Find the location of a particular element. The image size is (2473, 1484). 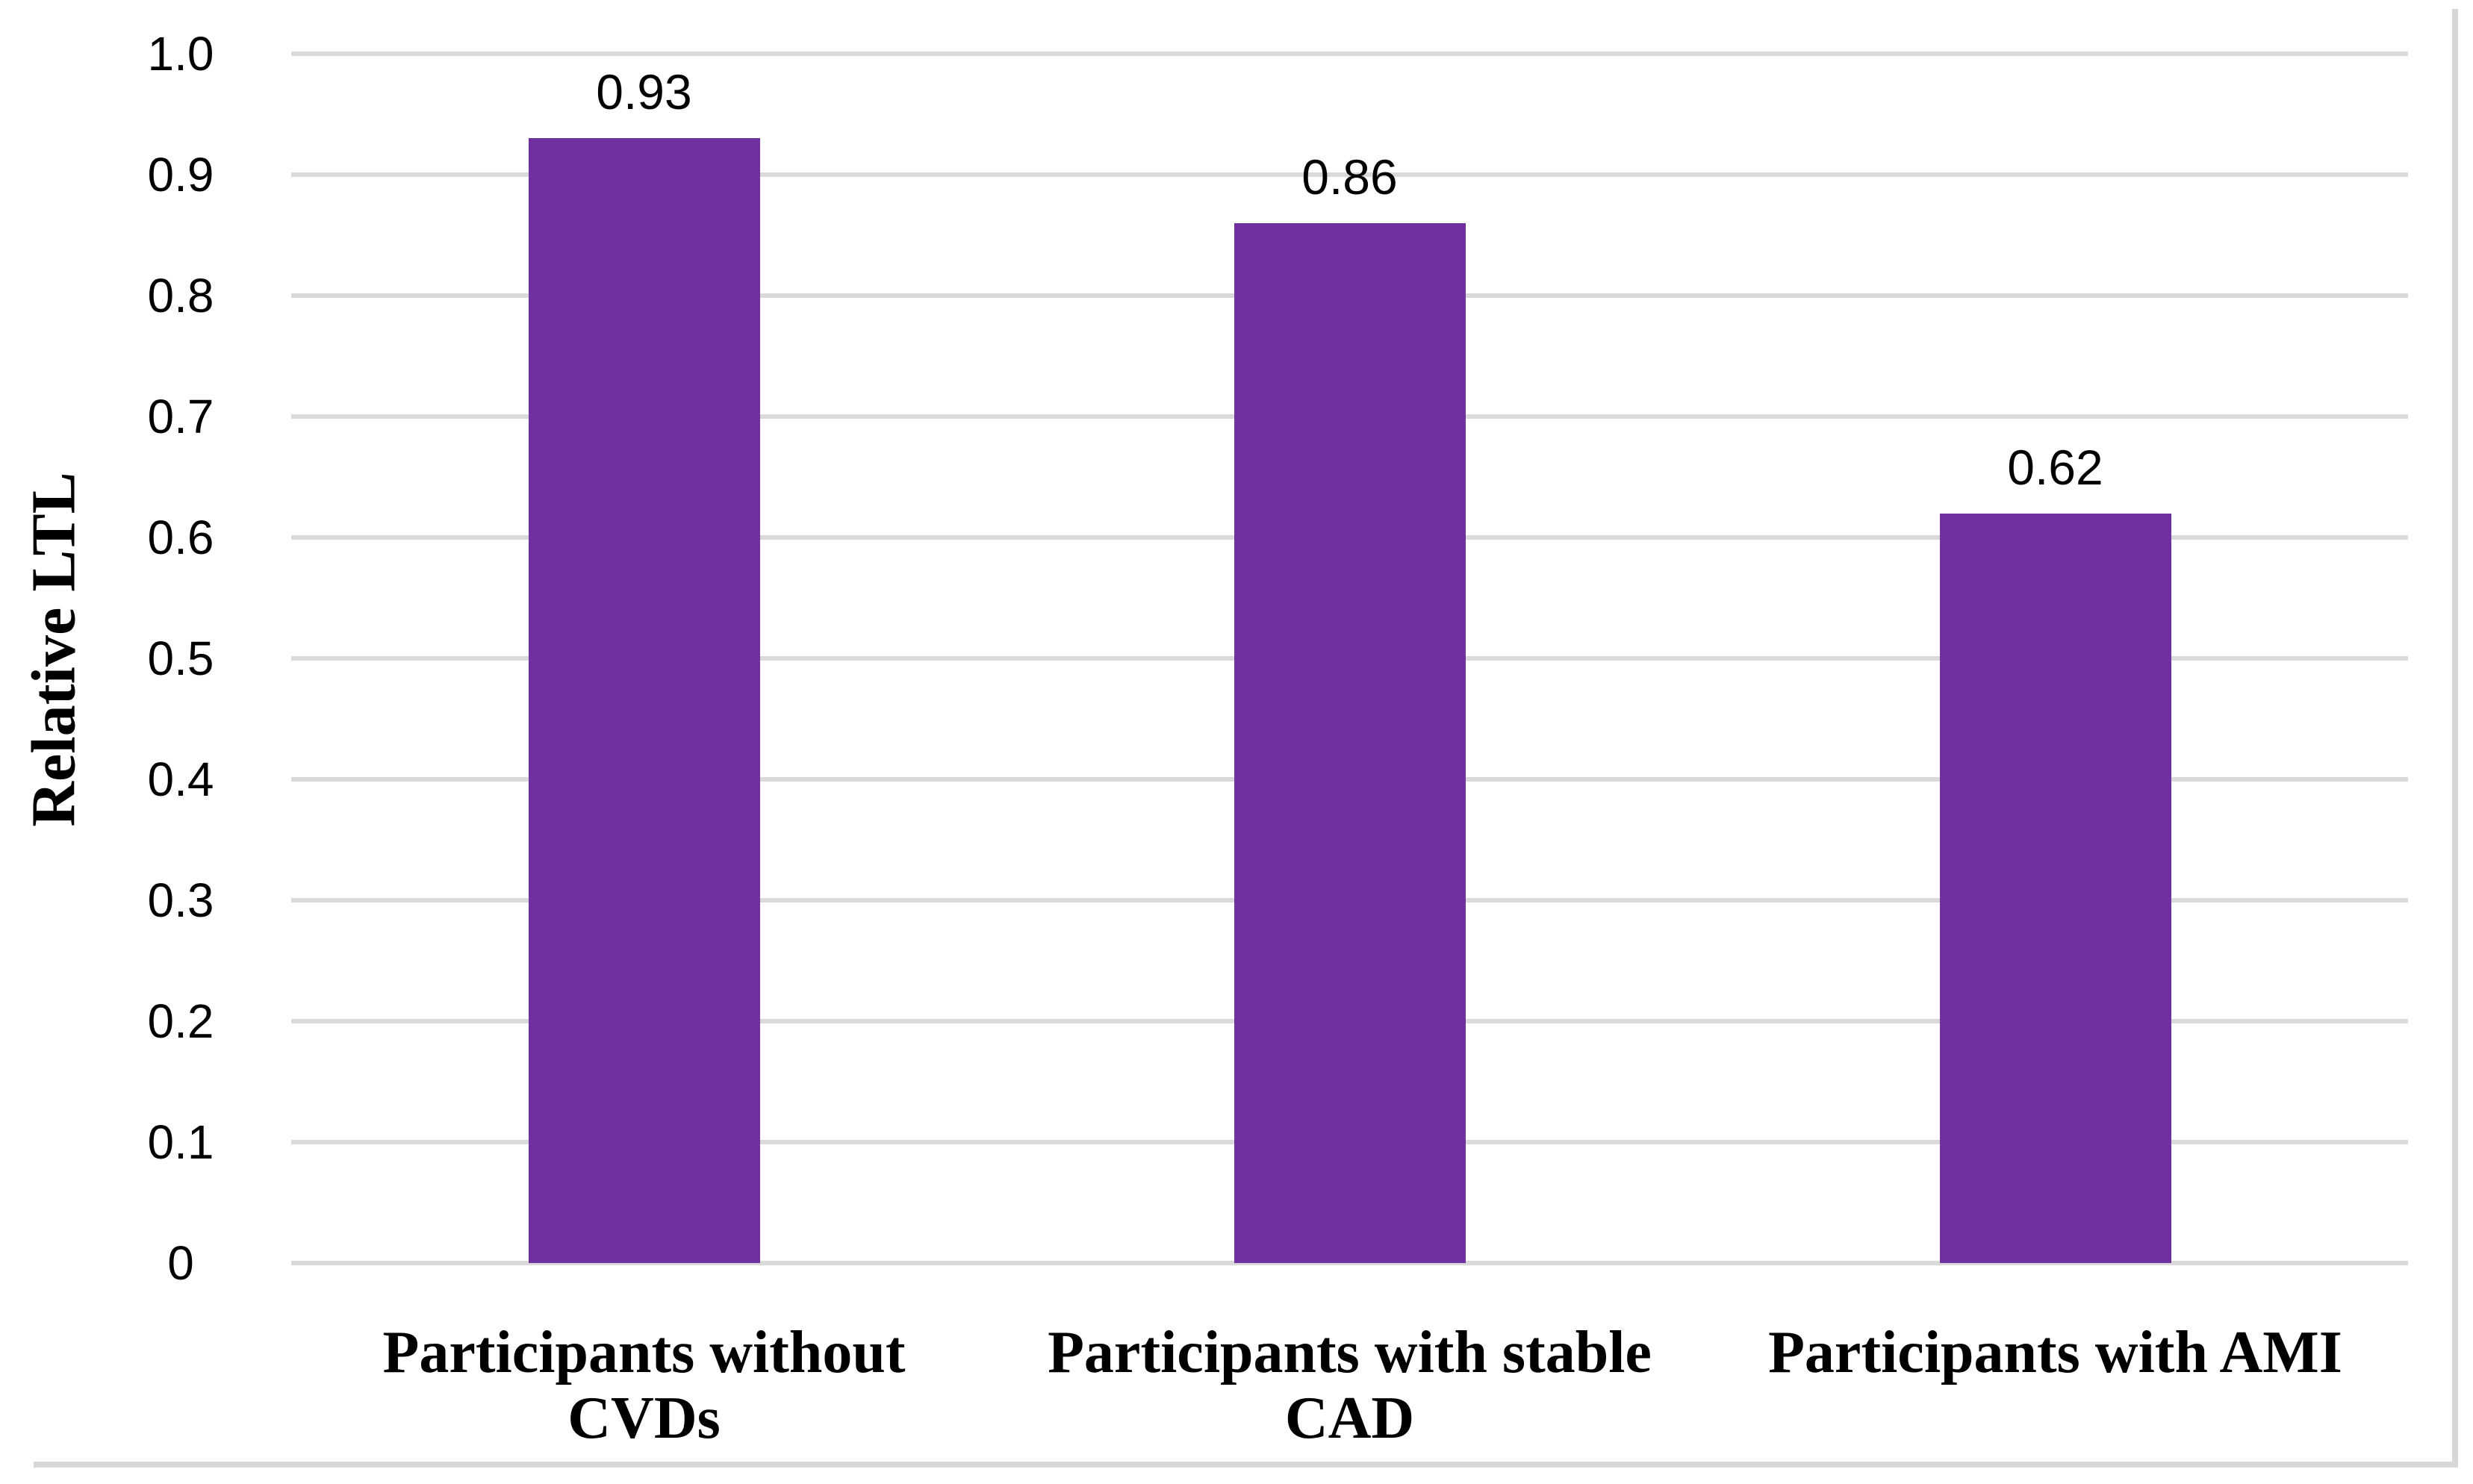

y-tick-label: 0.7 is located at coordinates (180, 416).